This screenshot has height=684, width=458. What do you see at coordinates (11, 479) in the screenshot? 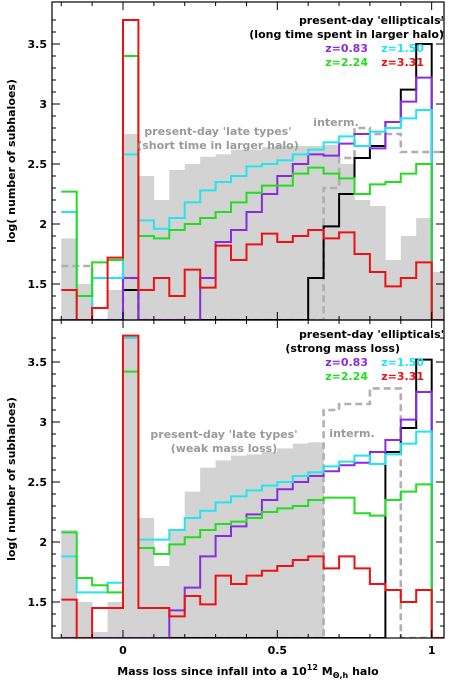
I see `bottom-y-axis-label: log( number of subhaloes)` at bounding box center [11, 479].